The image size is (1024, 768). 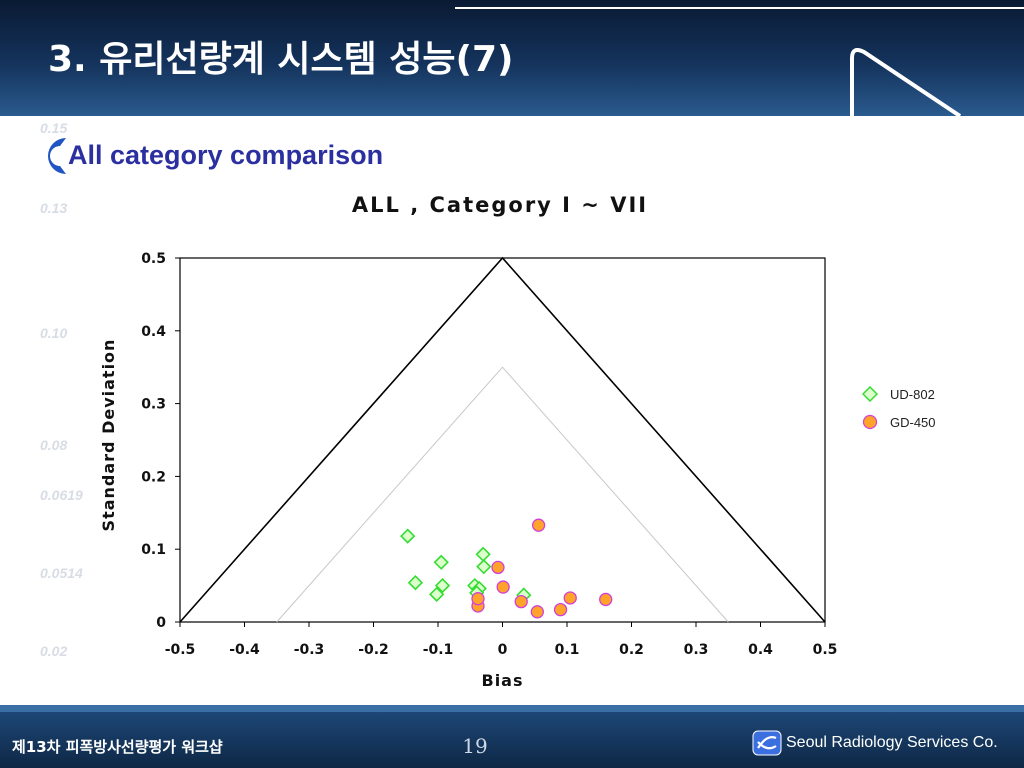 I want to click on slide-title: 3. 유리선량계 시스템 성능(7), so click(x=281, y=59).